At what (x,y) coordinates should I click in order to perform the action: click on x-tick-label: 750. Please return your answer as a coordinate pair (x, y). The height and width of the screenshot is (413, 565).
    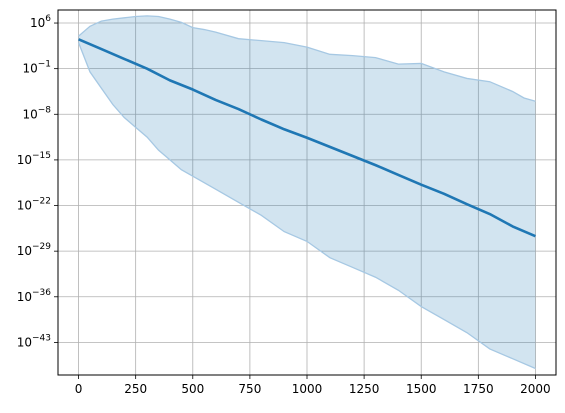
    Looking at the image, I should click on (249, 389).